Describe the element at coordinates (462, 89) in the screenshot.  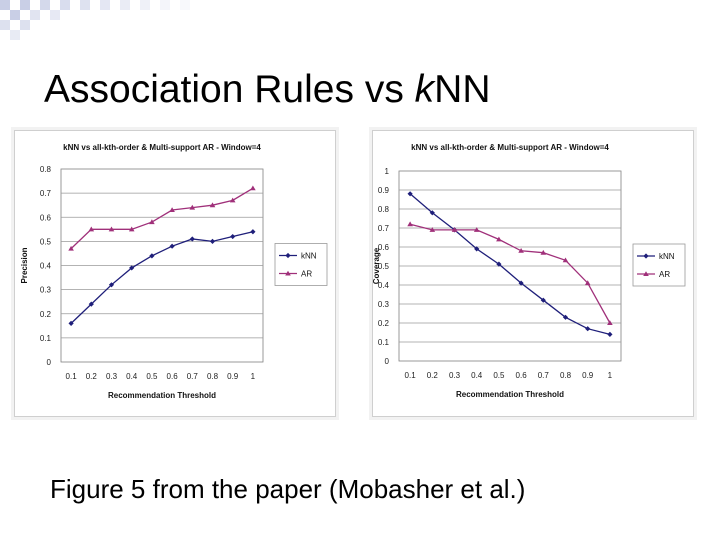
I see `title-suffix: NN` at that location.